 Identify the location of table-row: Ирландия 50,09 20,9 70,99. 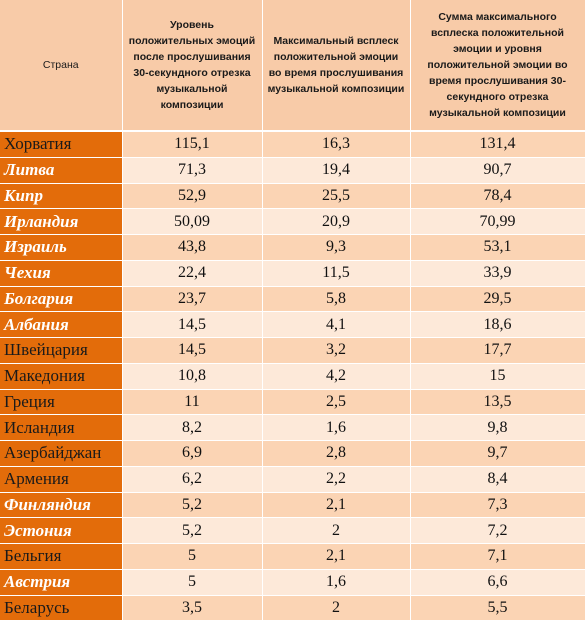
(292, 221).